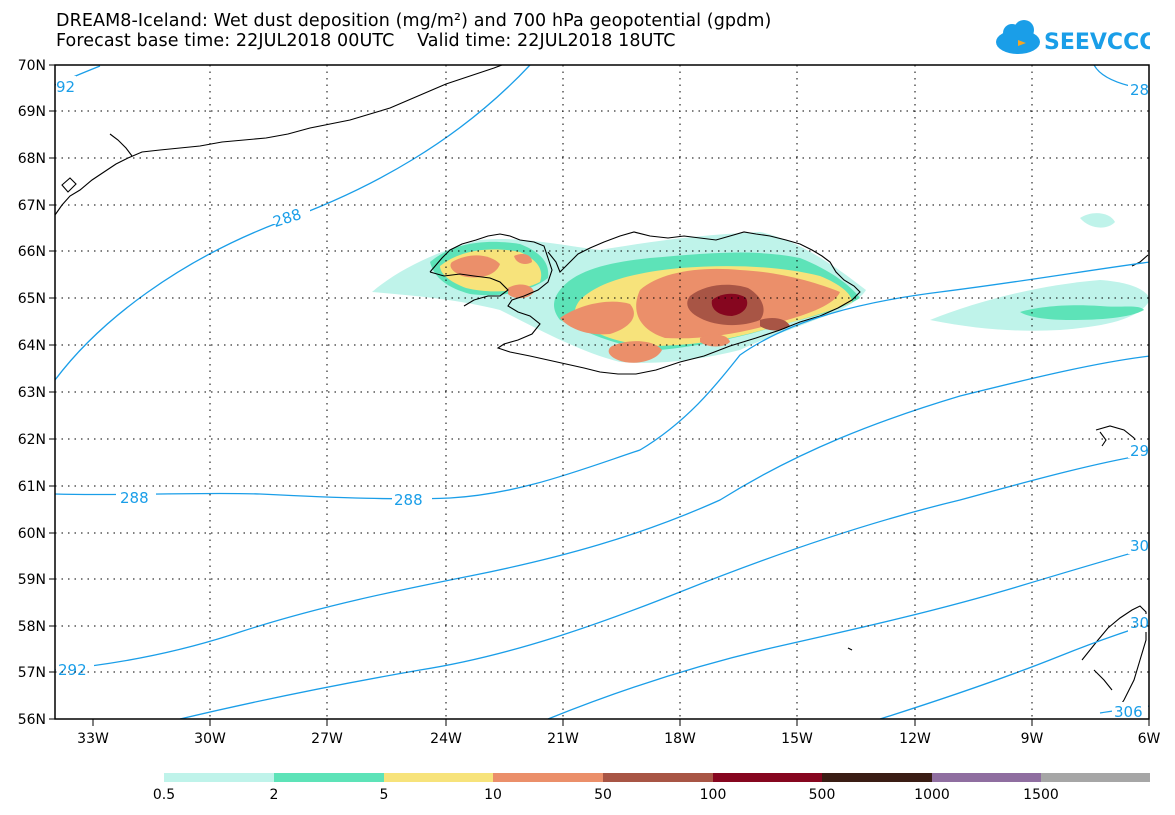  I want to click on lat-label: 56N, so click(32, 720).